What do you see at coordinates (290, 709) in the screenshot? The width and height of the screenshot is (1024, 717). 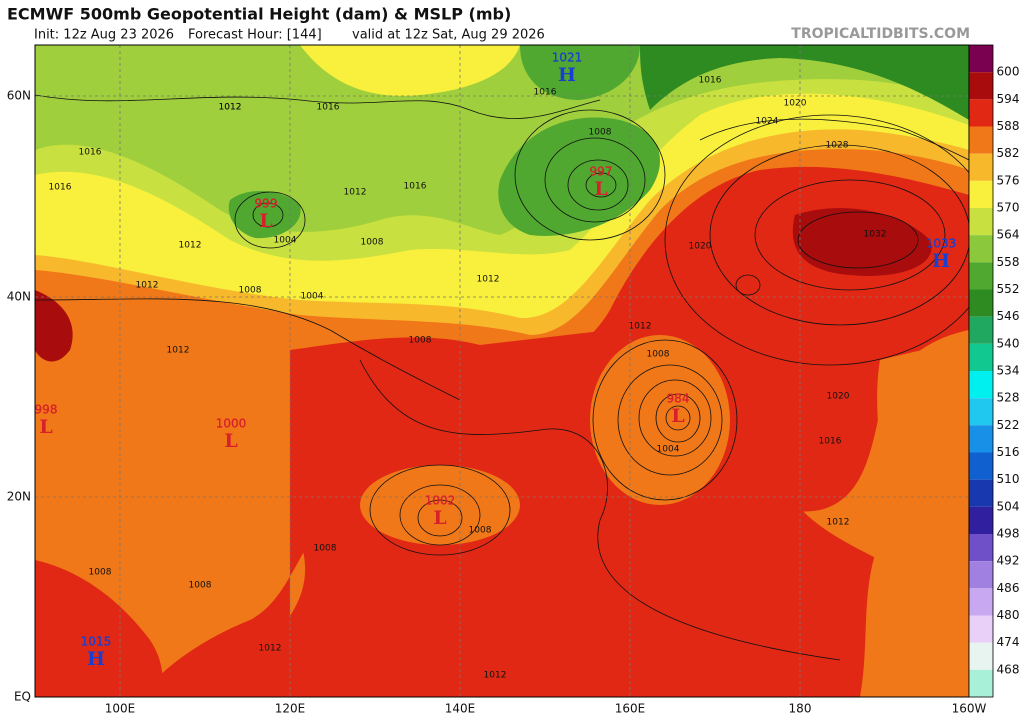 I see `longitude-label: 120E` at bounding box center [290, 709].